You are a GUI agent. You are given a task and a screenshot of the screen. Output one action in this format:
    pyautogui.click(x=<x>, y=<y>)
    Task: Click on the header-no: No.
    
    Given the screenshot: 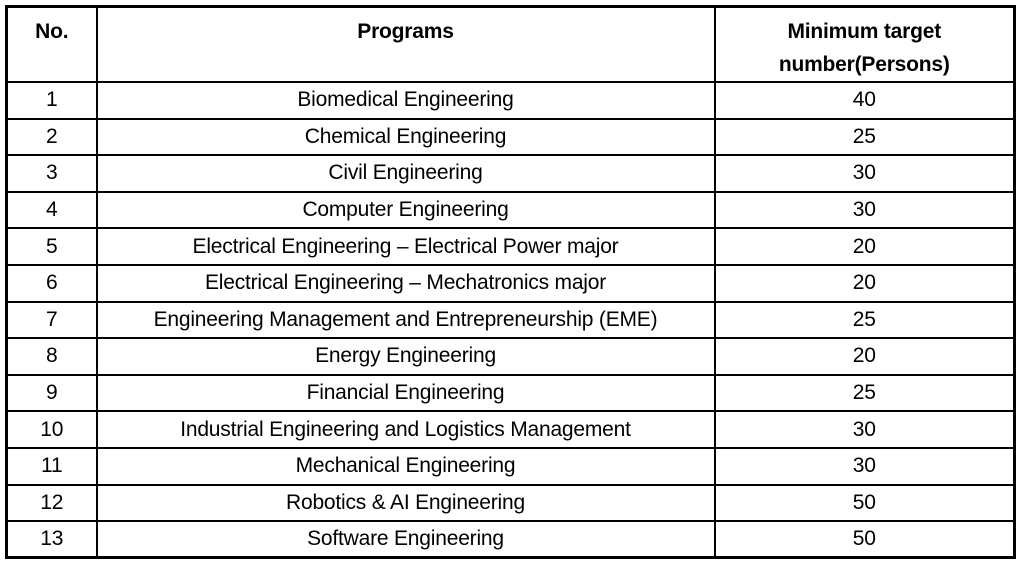 What is the action you would take?
    pyautogui.click(x=51, y=44)
    